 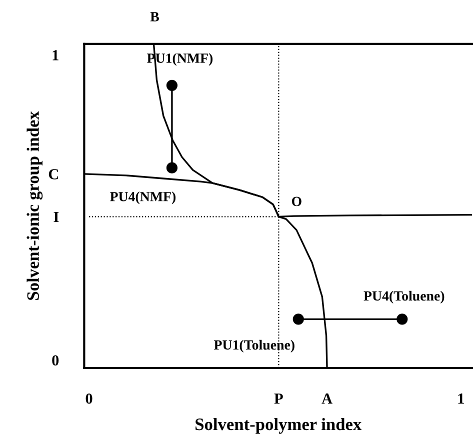 What do you see at coordinates (254, 346) in the screenshot?
I see `annotation: PU1(Toluene)` at bounding box center [254, 346].